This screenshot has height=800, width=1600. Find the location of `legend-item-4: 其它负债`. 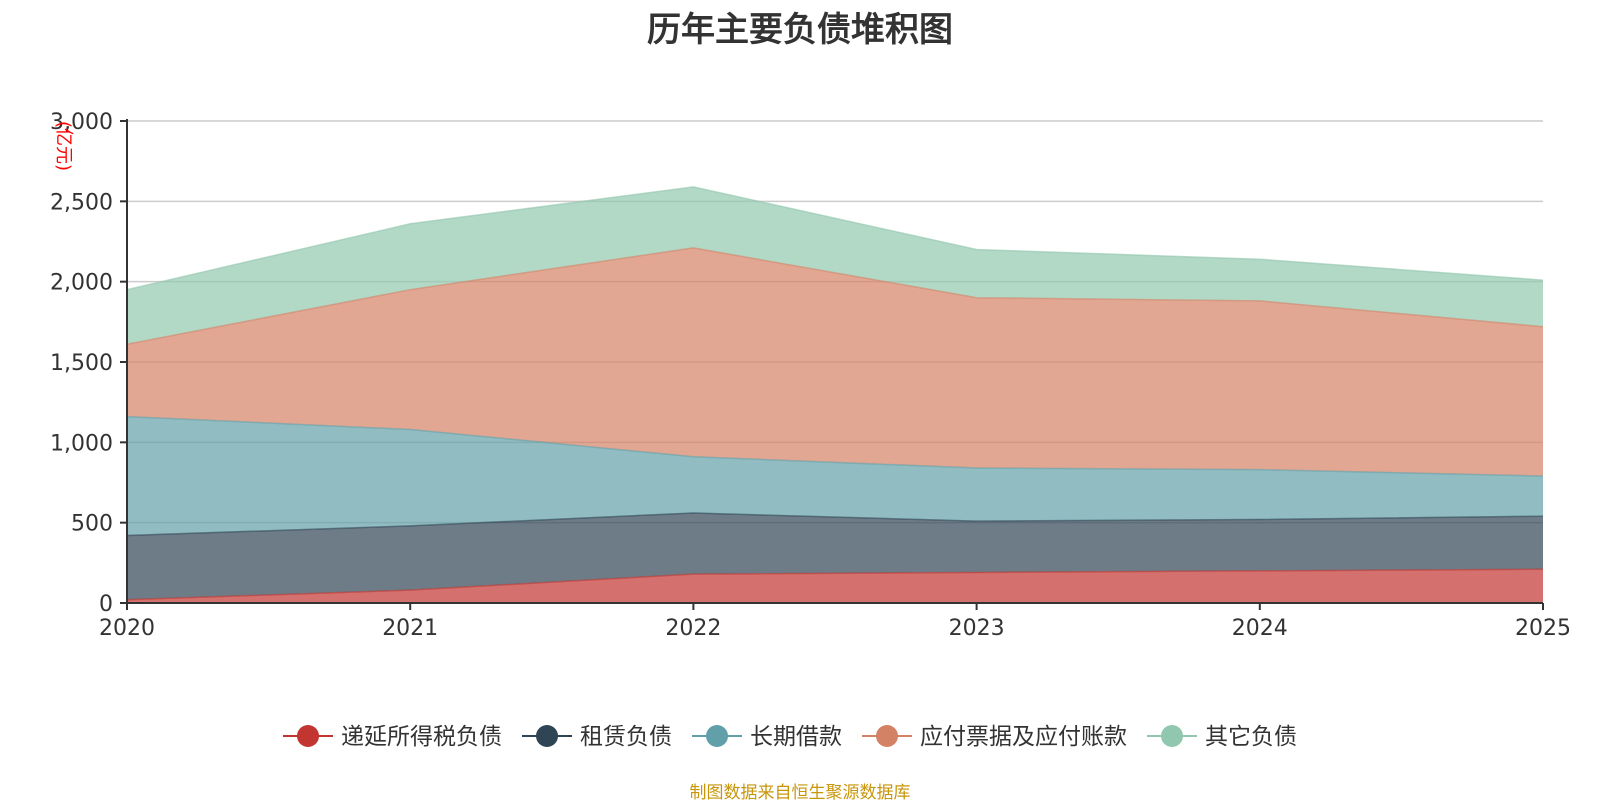

legend-item-4: 其它负债 is located at coordinates (1222, 737).